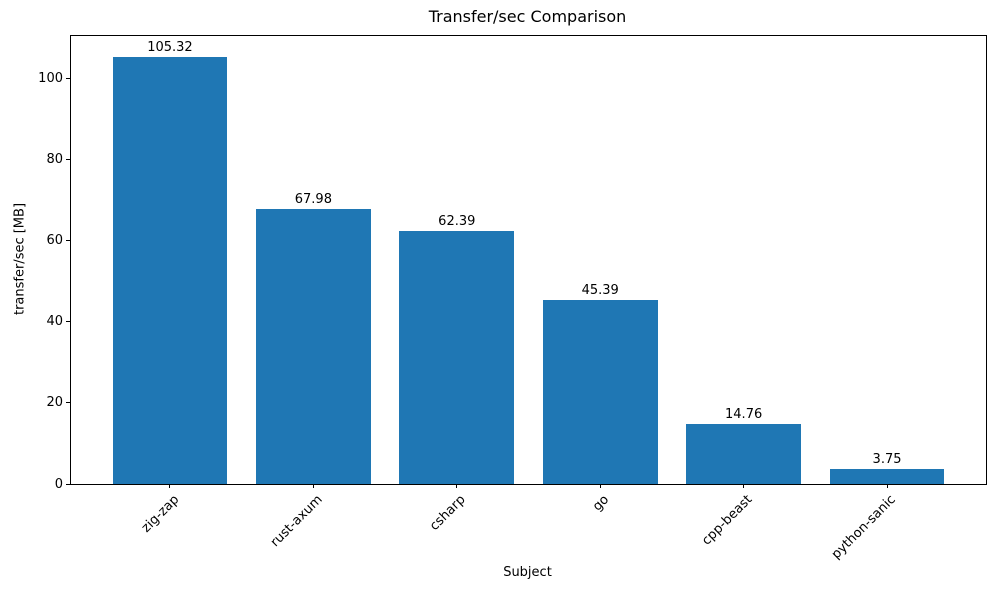 The width and height of the screenshot is (1000, 600). What do you see at coordinates (457, 222) in the screenshot?
I see `bar-value-label: 62.39` at bounding box center [457, 222].